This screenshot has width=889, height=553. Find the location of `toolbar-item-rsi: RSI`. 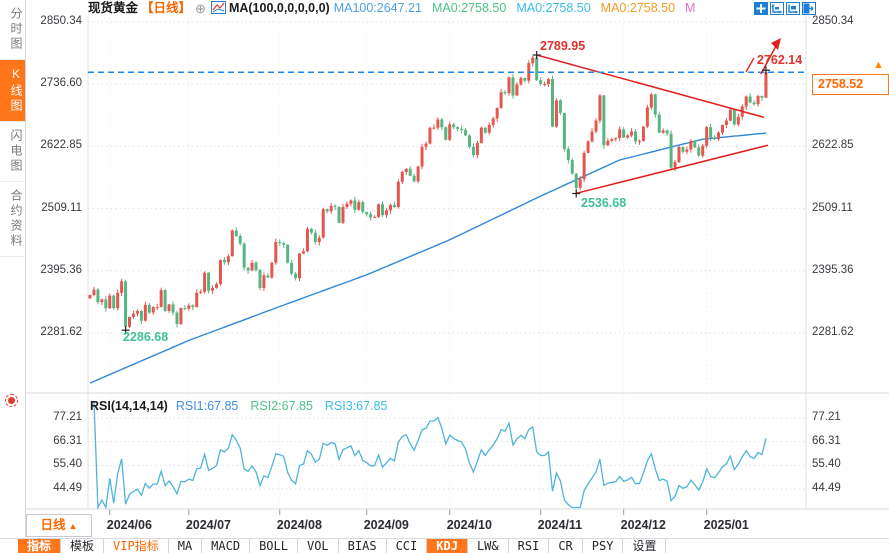

toolbar-item-rsi: RSI is located at coordinates (529, 546).